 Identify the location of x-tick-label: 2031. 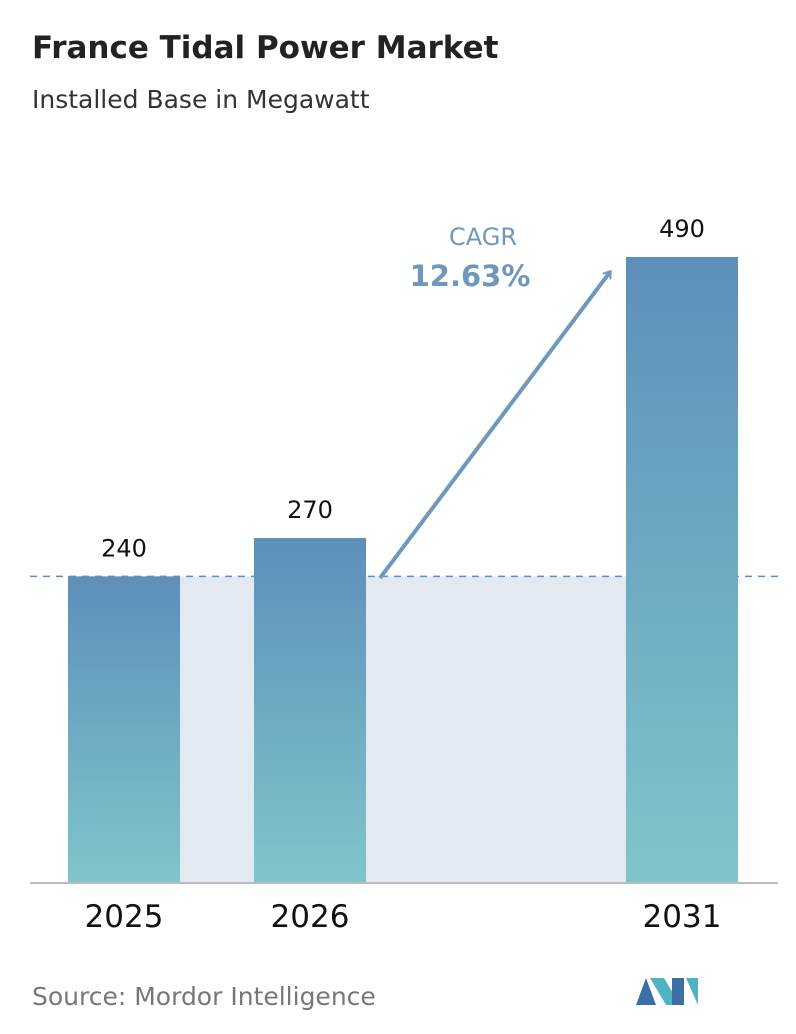
(682, 917).